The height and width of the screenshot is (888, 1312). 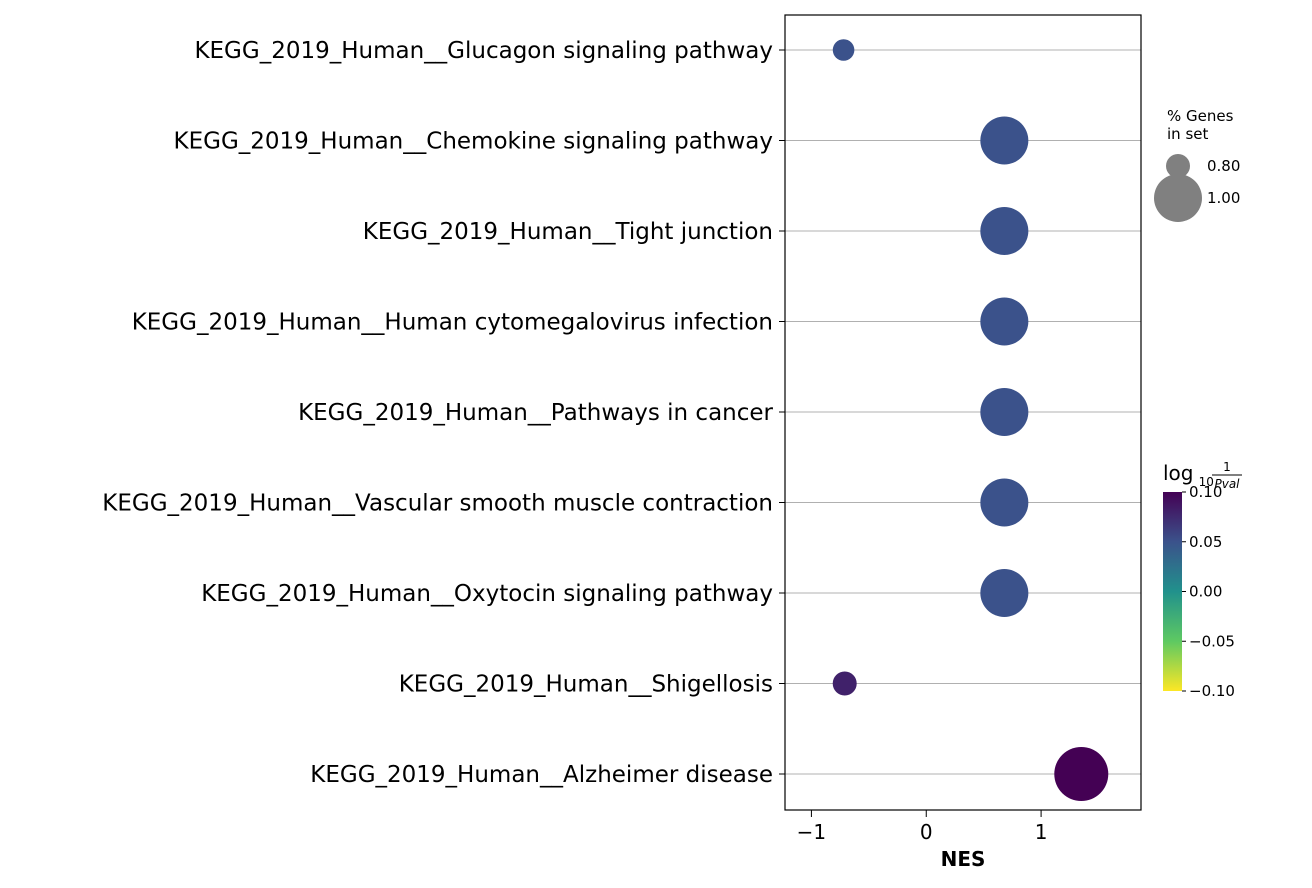 I want to click on y-tick-label: KEGG_2019_Human__Shigellosis, so click(x=586, y=685).